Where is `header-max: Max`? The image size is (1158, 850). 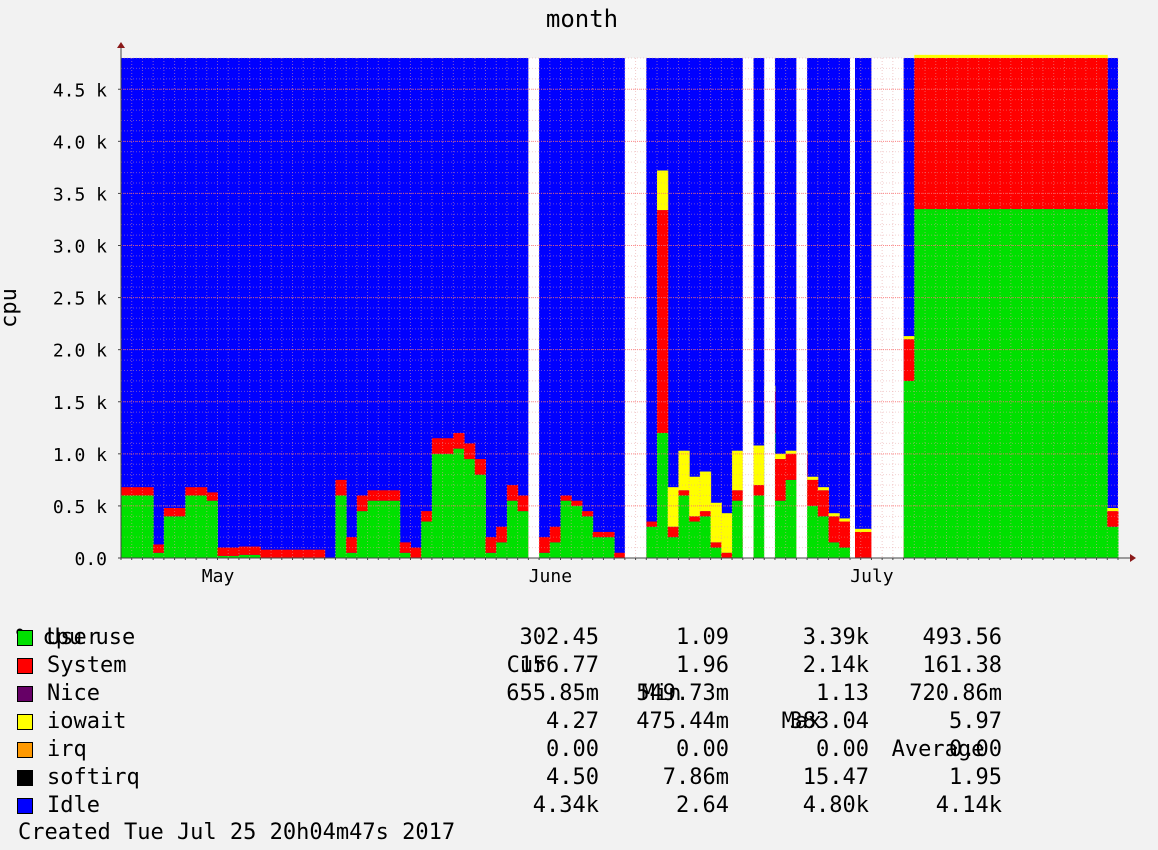
header-max: Max is located at coordinates (801, 721).